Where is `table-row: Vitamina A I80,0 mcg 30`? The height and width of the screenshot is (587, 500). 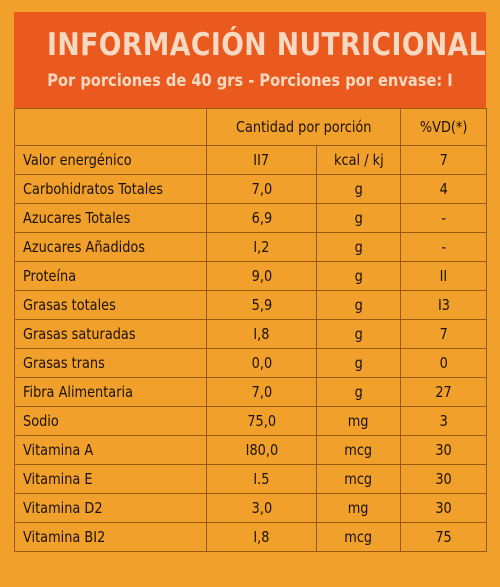
table-row: Vitamina A I80,0 mcg 30 is located at coordinates (250, 450).